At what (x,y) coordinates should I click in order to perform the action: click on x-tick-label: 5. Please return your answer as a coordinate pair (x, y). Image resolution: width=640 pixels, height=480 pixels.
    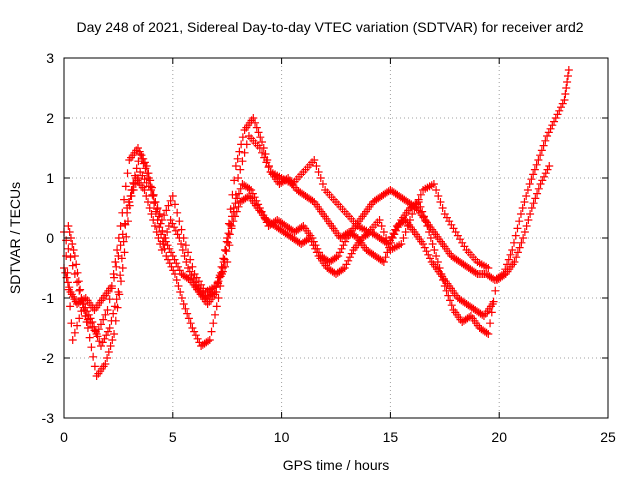
    Looking at the image, I should click on (173, 437).